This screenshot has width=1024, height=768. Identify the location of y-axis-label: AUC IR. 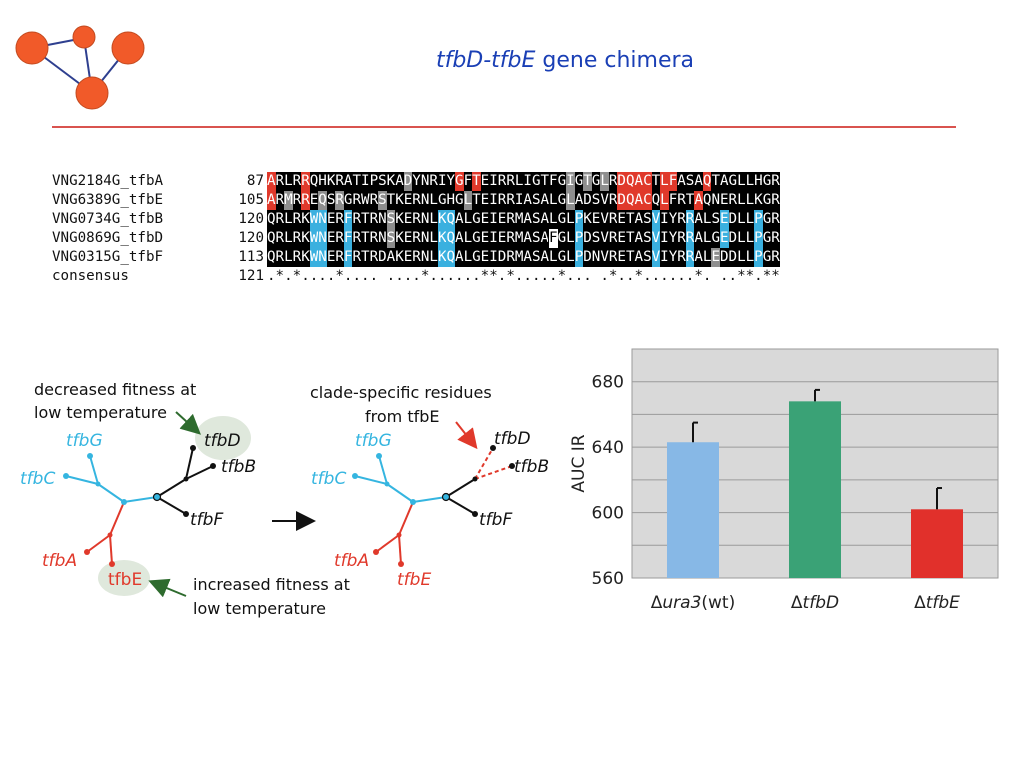
(579, 463).